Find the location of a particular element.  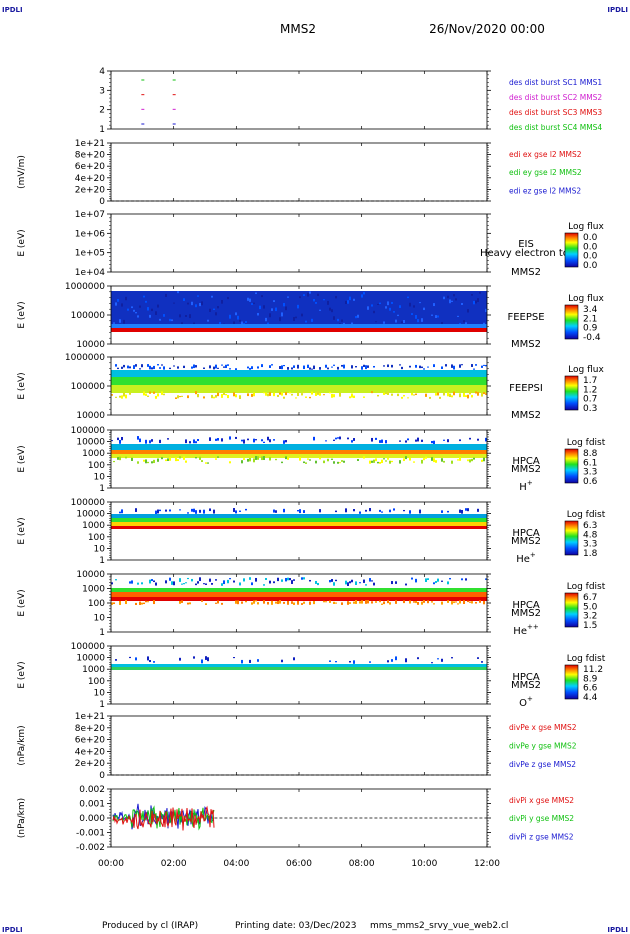

colorbar-tick-label: 8.9 is located at coordinates (590, 679).